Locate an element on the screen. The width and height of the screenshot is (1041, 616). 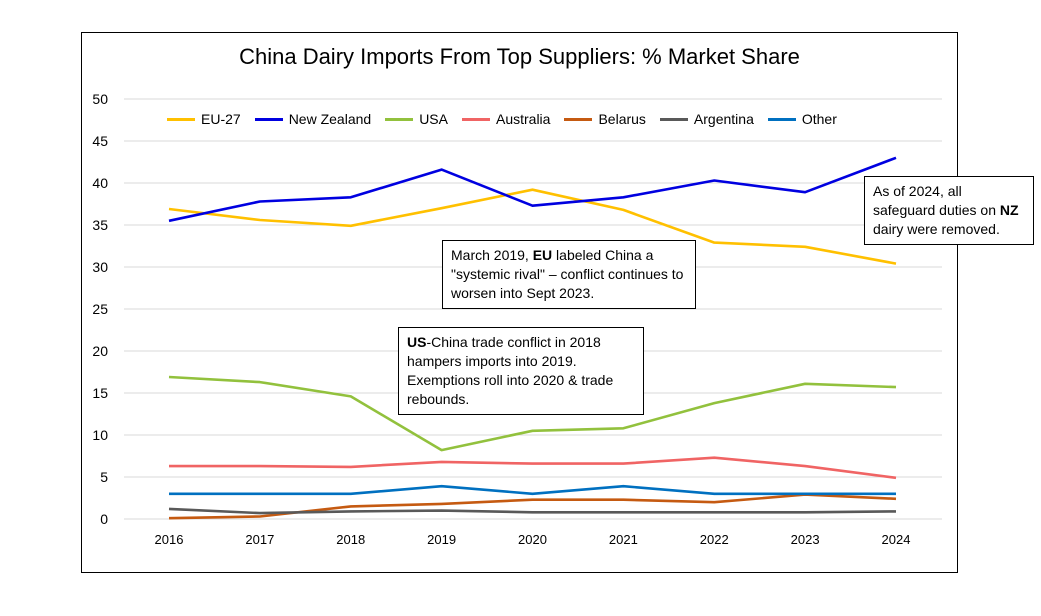
series-line-australia is located at coordinates (533, 468).